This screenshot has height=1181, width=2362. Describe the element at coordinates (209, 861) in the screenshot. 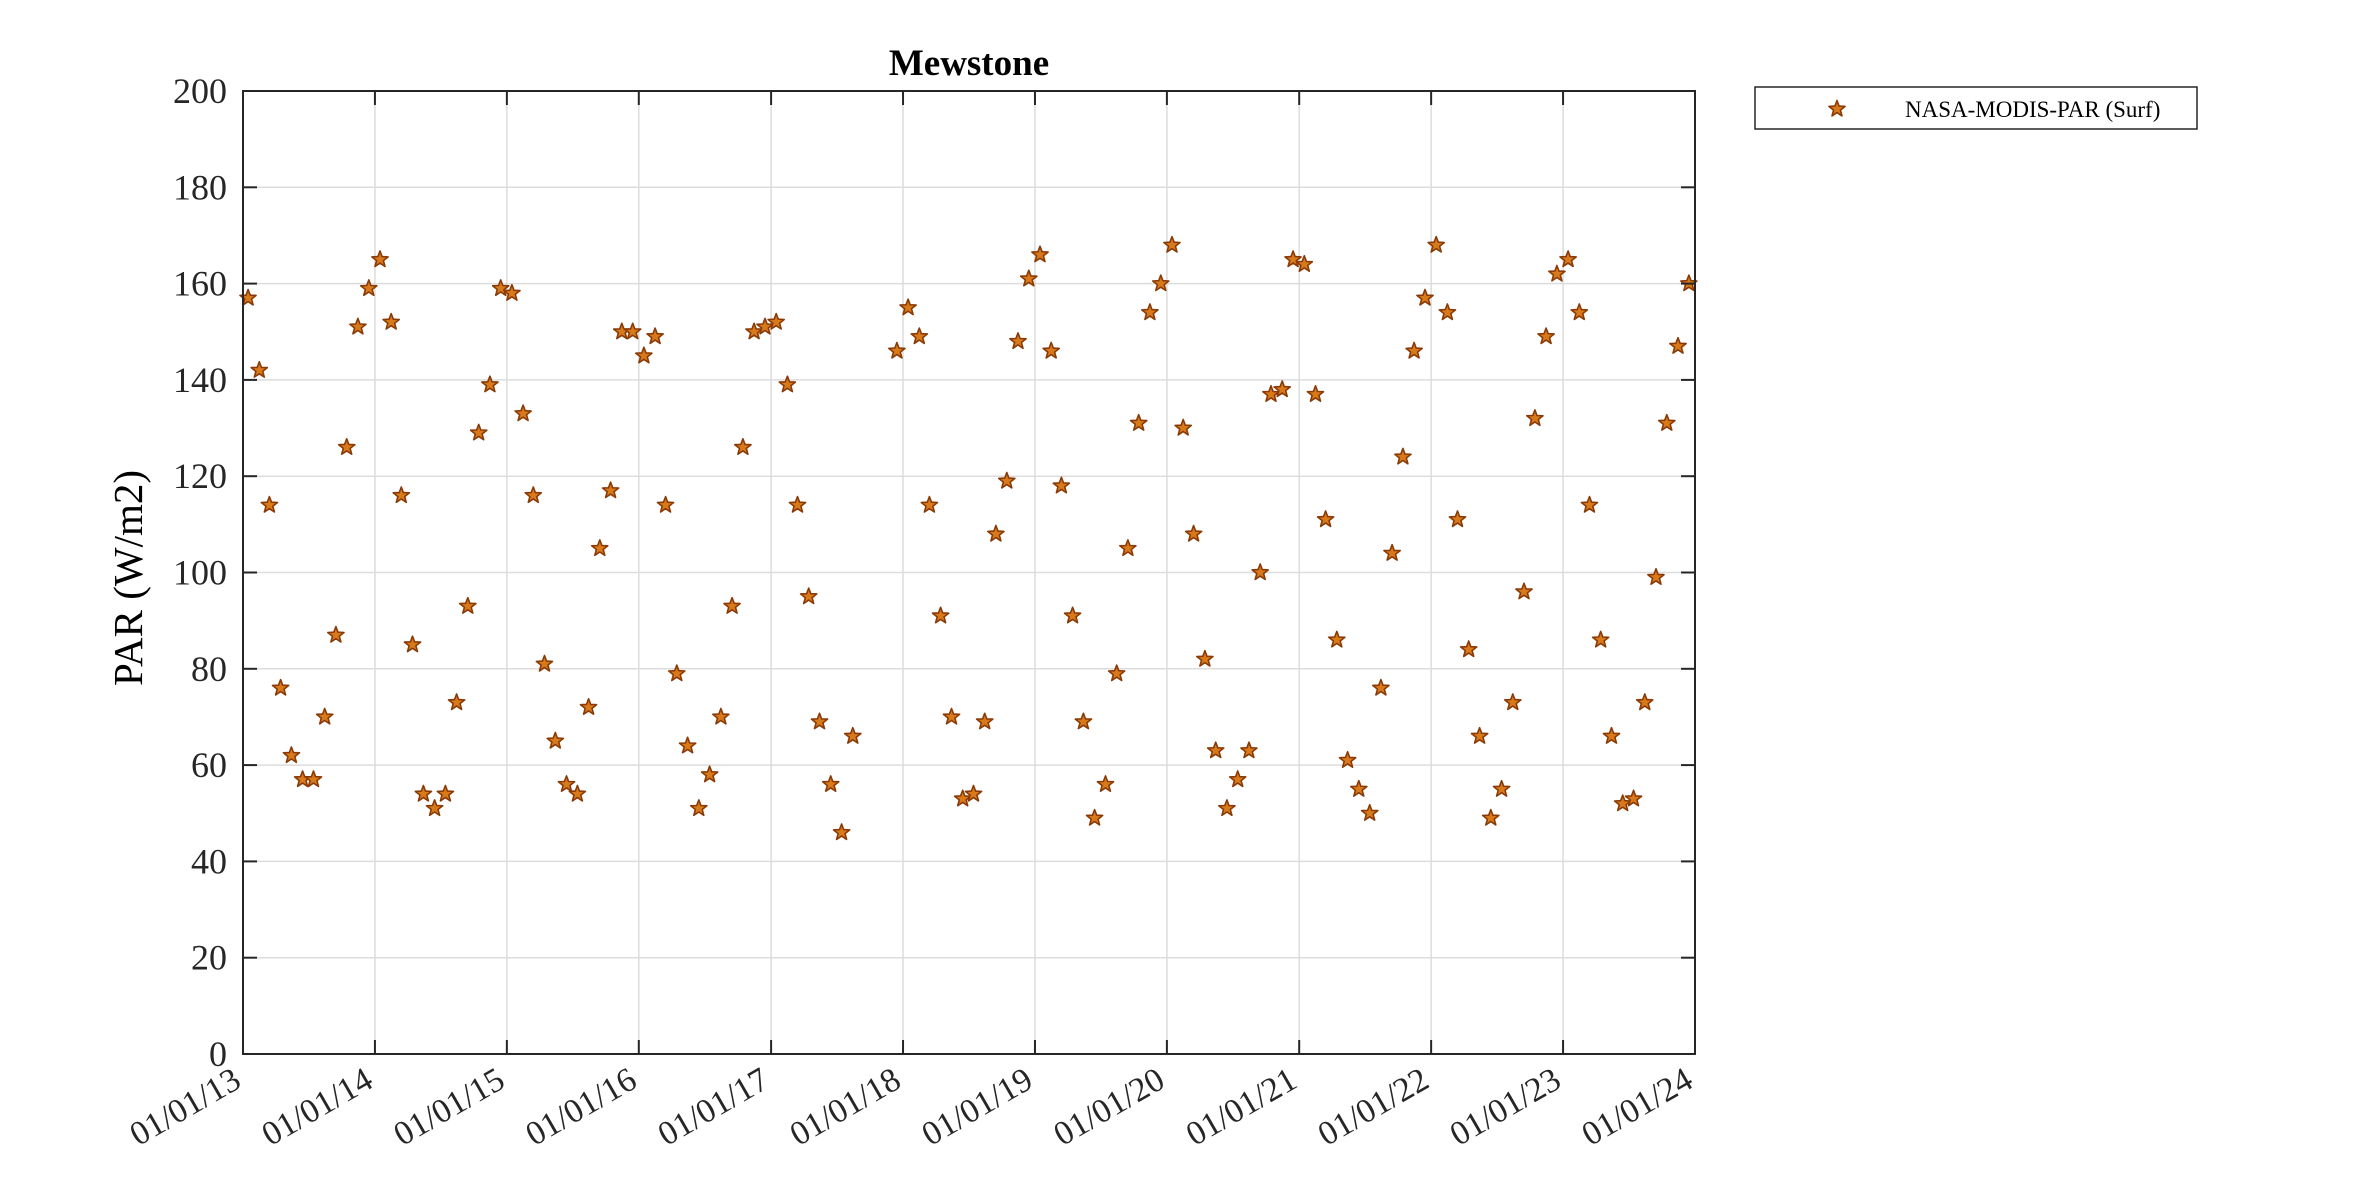

I see `y-tick-label: 40` at that location.